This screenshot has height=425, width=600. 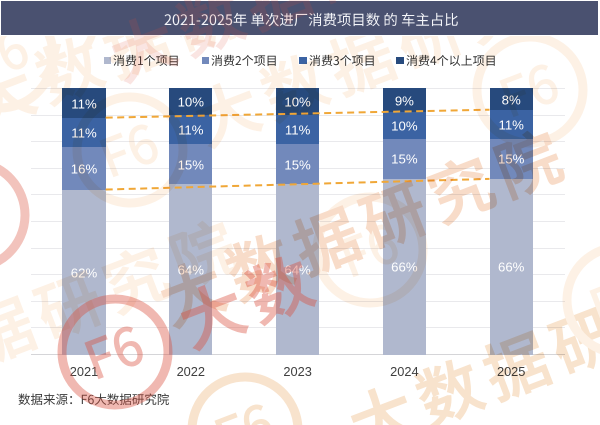 I want to click on bar-2025-label-3: 11%, so click(x=511, y=125).